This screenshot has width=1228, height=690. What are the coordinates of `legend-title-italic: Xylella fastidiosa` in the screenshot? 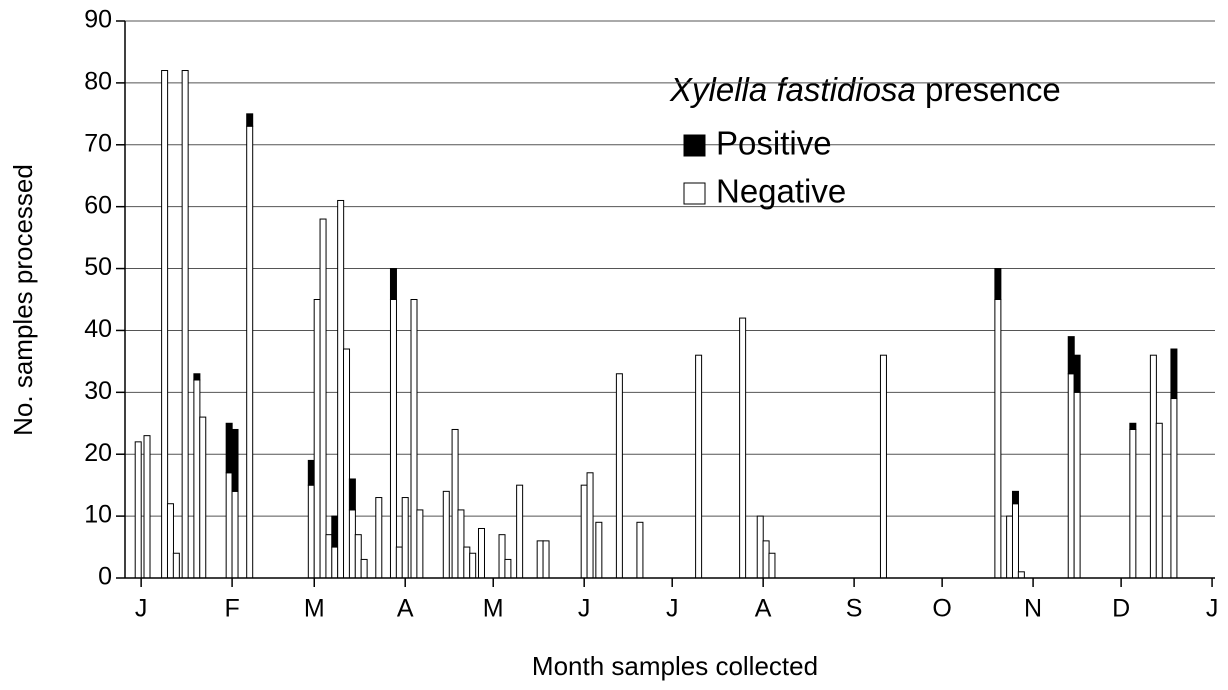 It's located at (792, 89).